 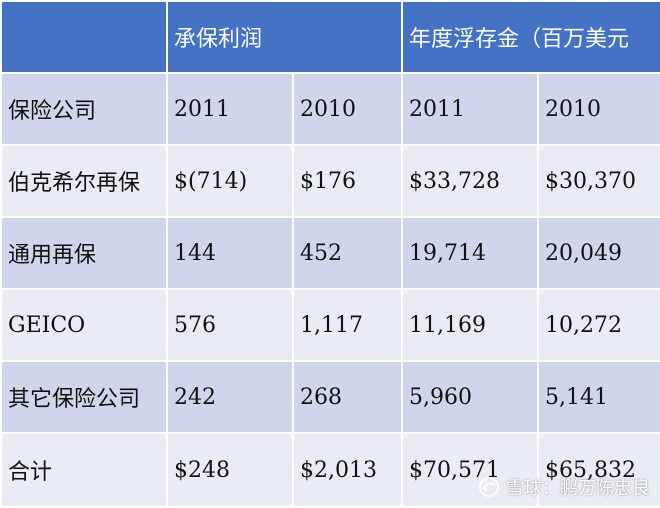 What do you see at coordinates (347, 397) in the screenshot?
I see `cell-underwriting-2010: 268` at bounding box center [347, 397].